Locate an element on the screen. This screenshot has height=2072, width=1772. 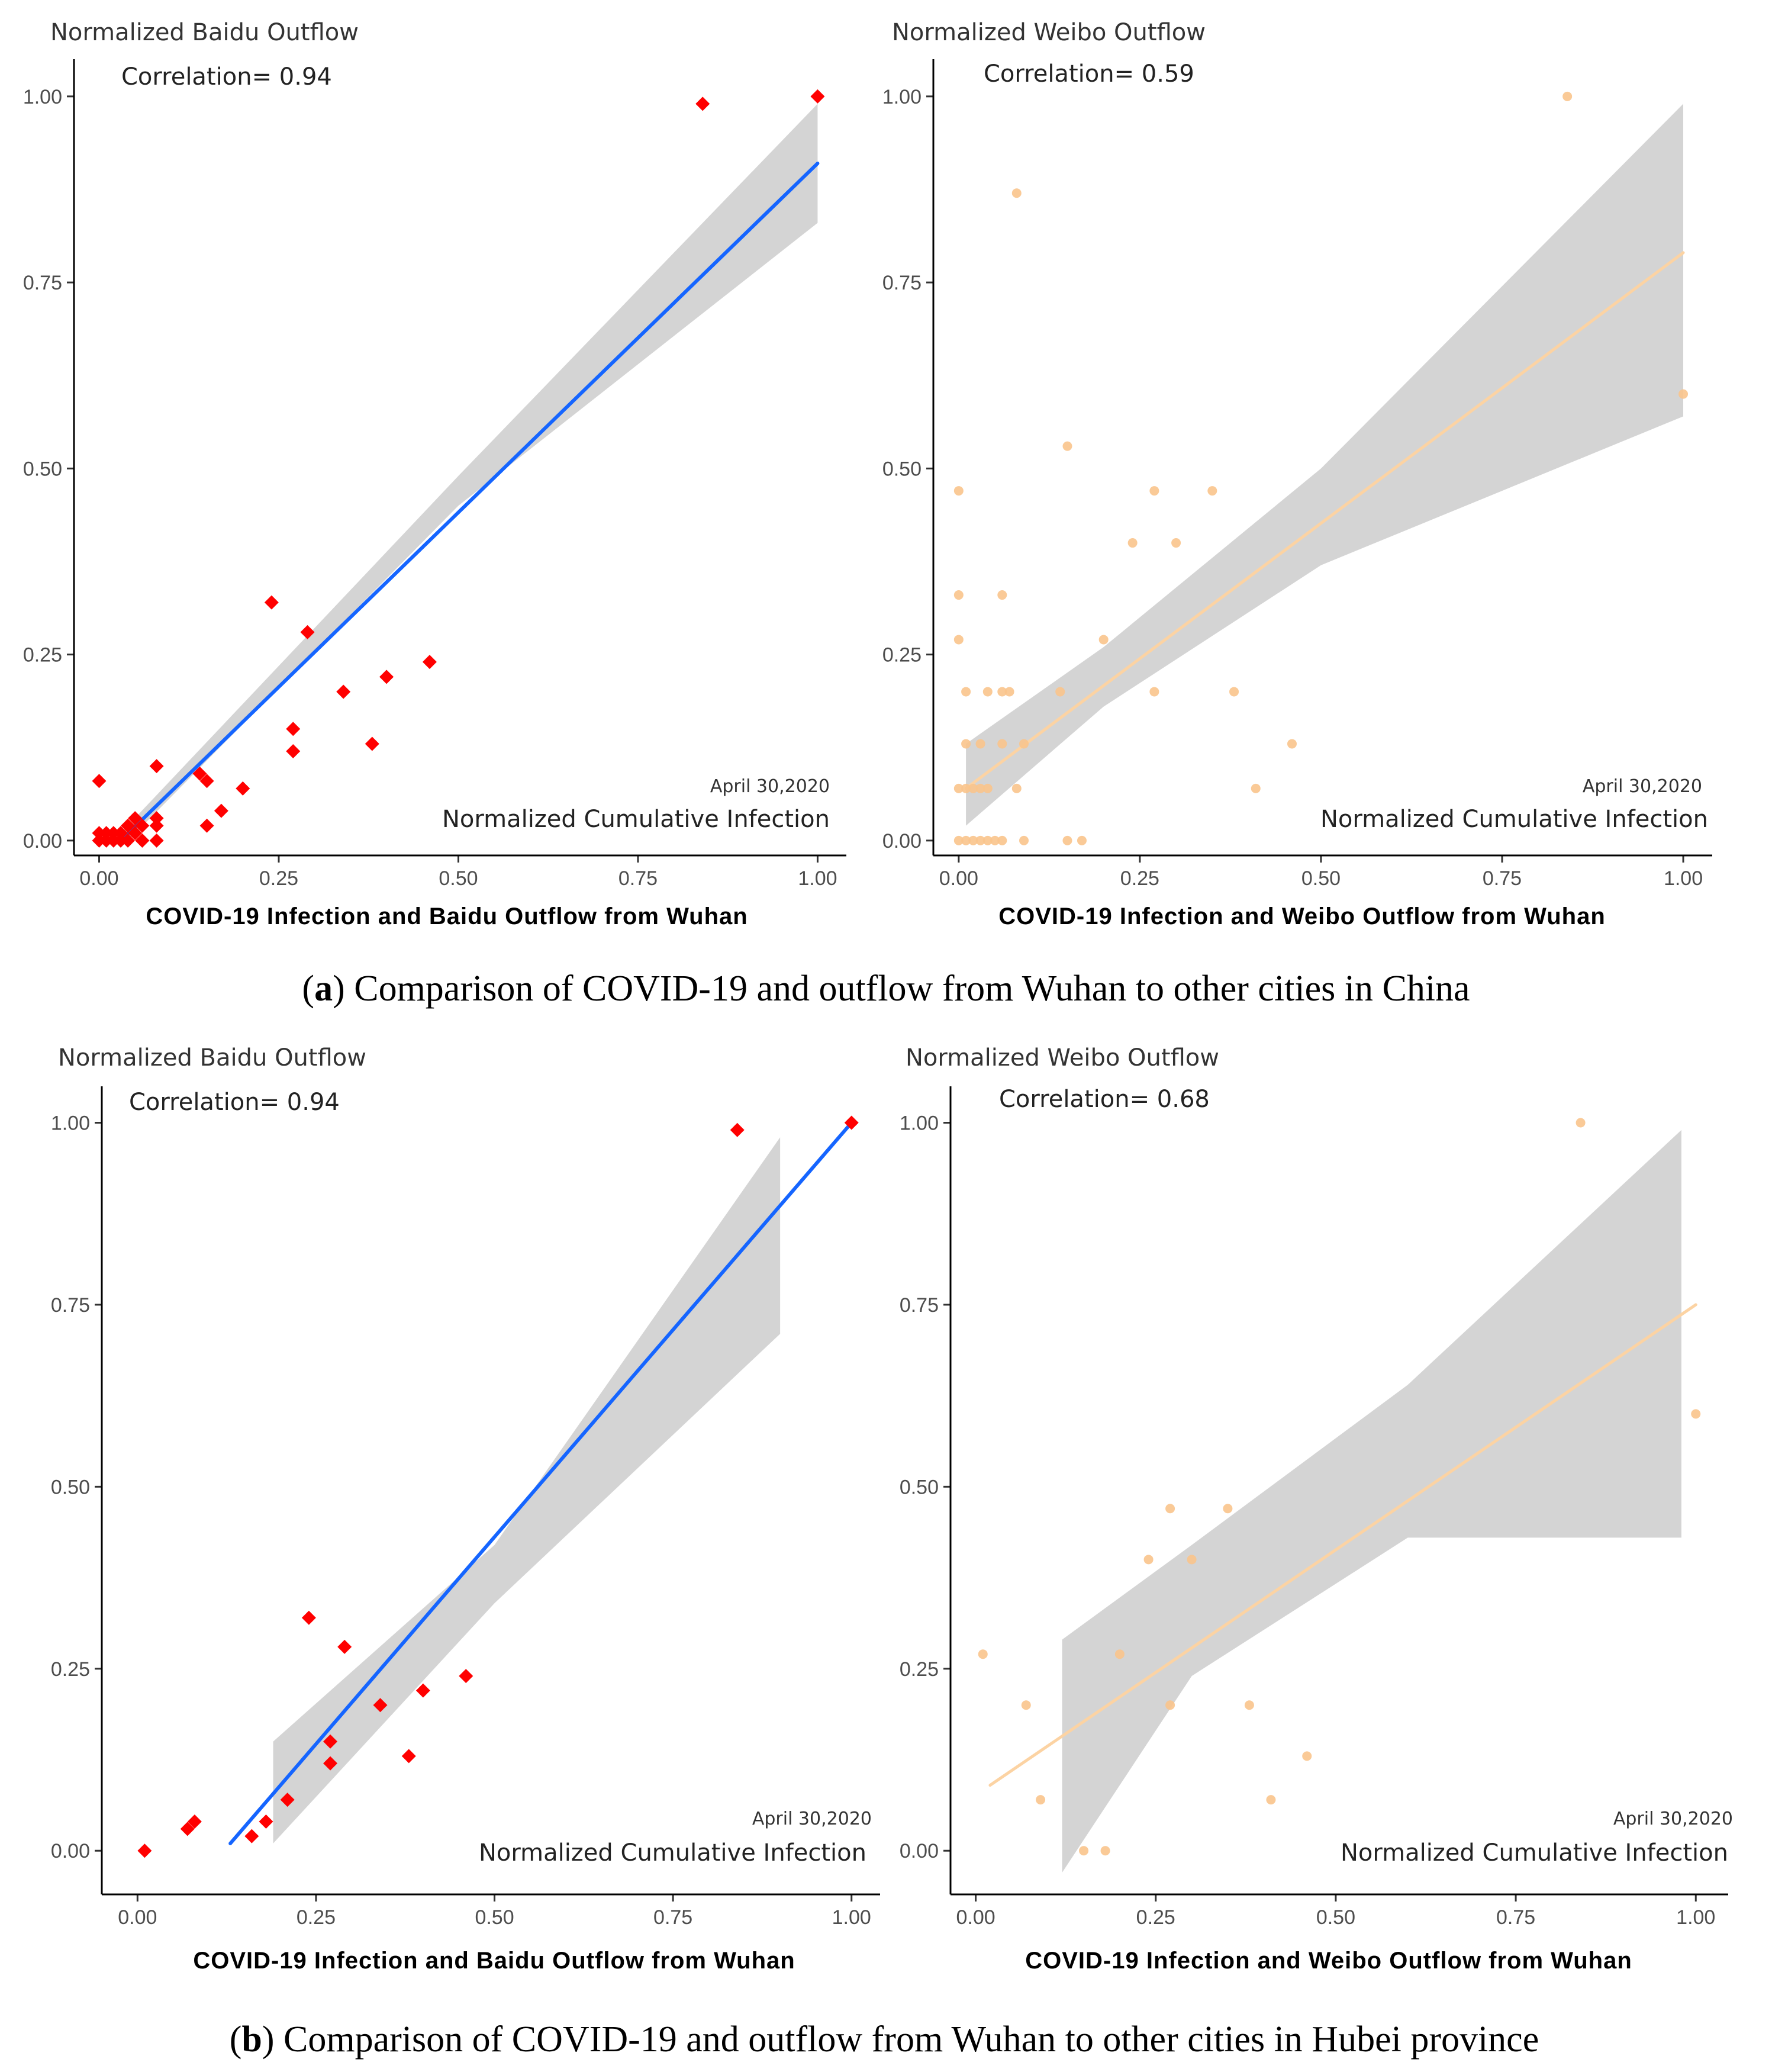
x-tick-label: 0.00 is located at coordinates (958, 878).